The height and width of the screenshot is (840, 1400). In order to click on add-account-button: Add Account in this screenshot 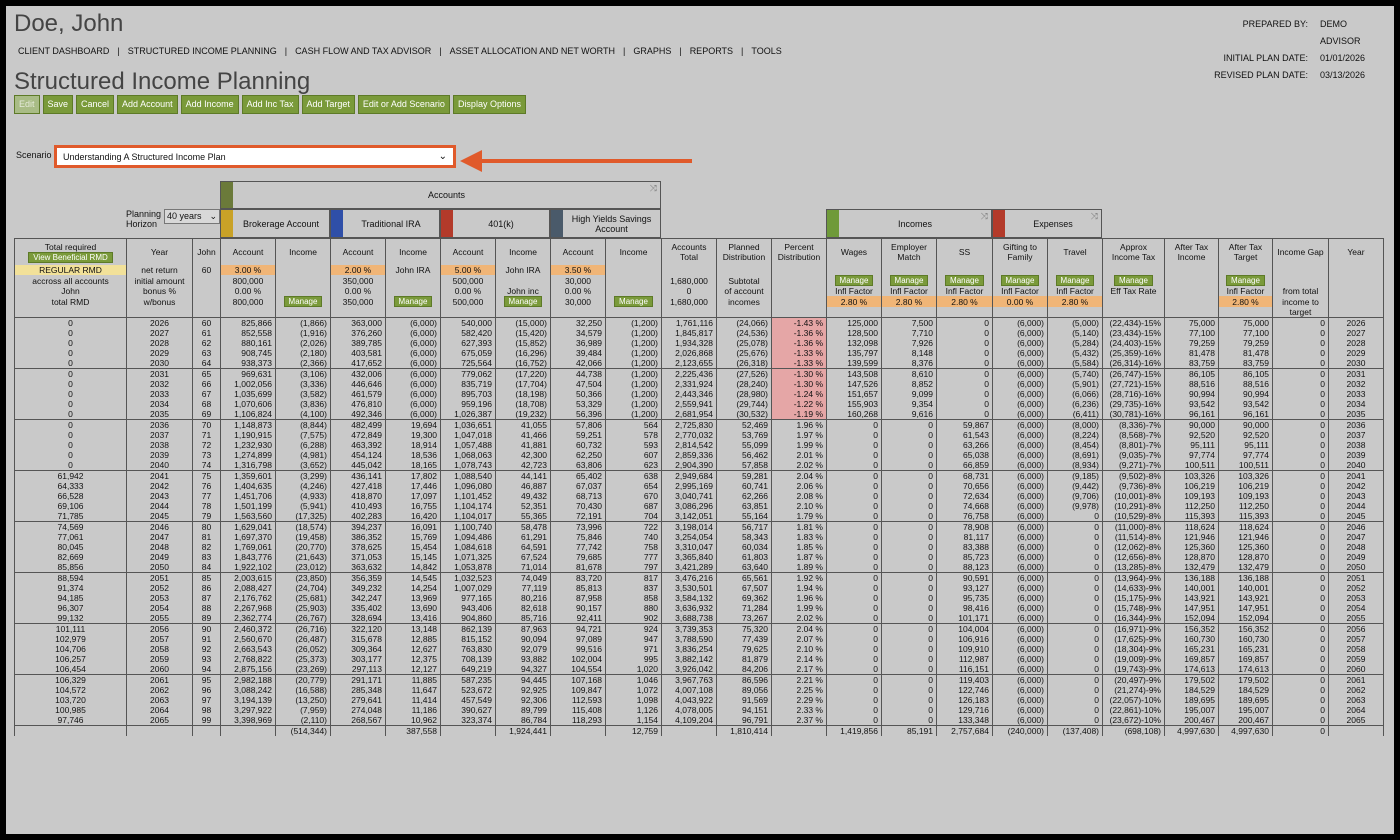, I will do `click(147, 104)`.